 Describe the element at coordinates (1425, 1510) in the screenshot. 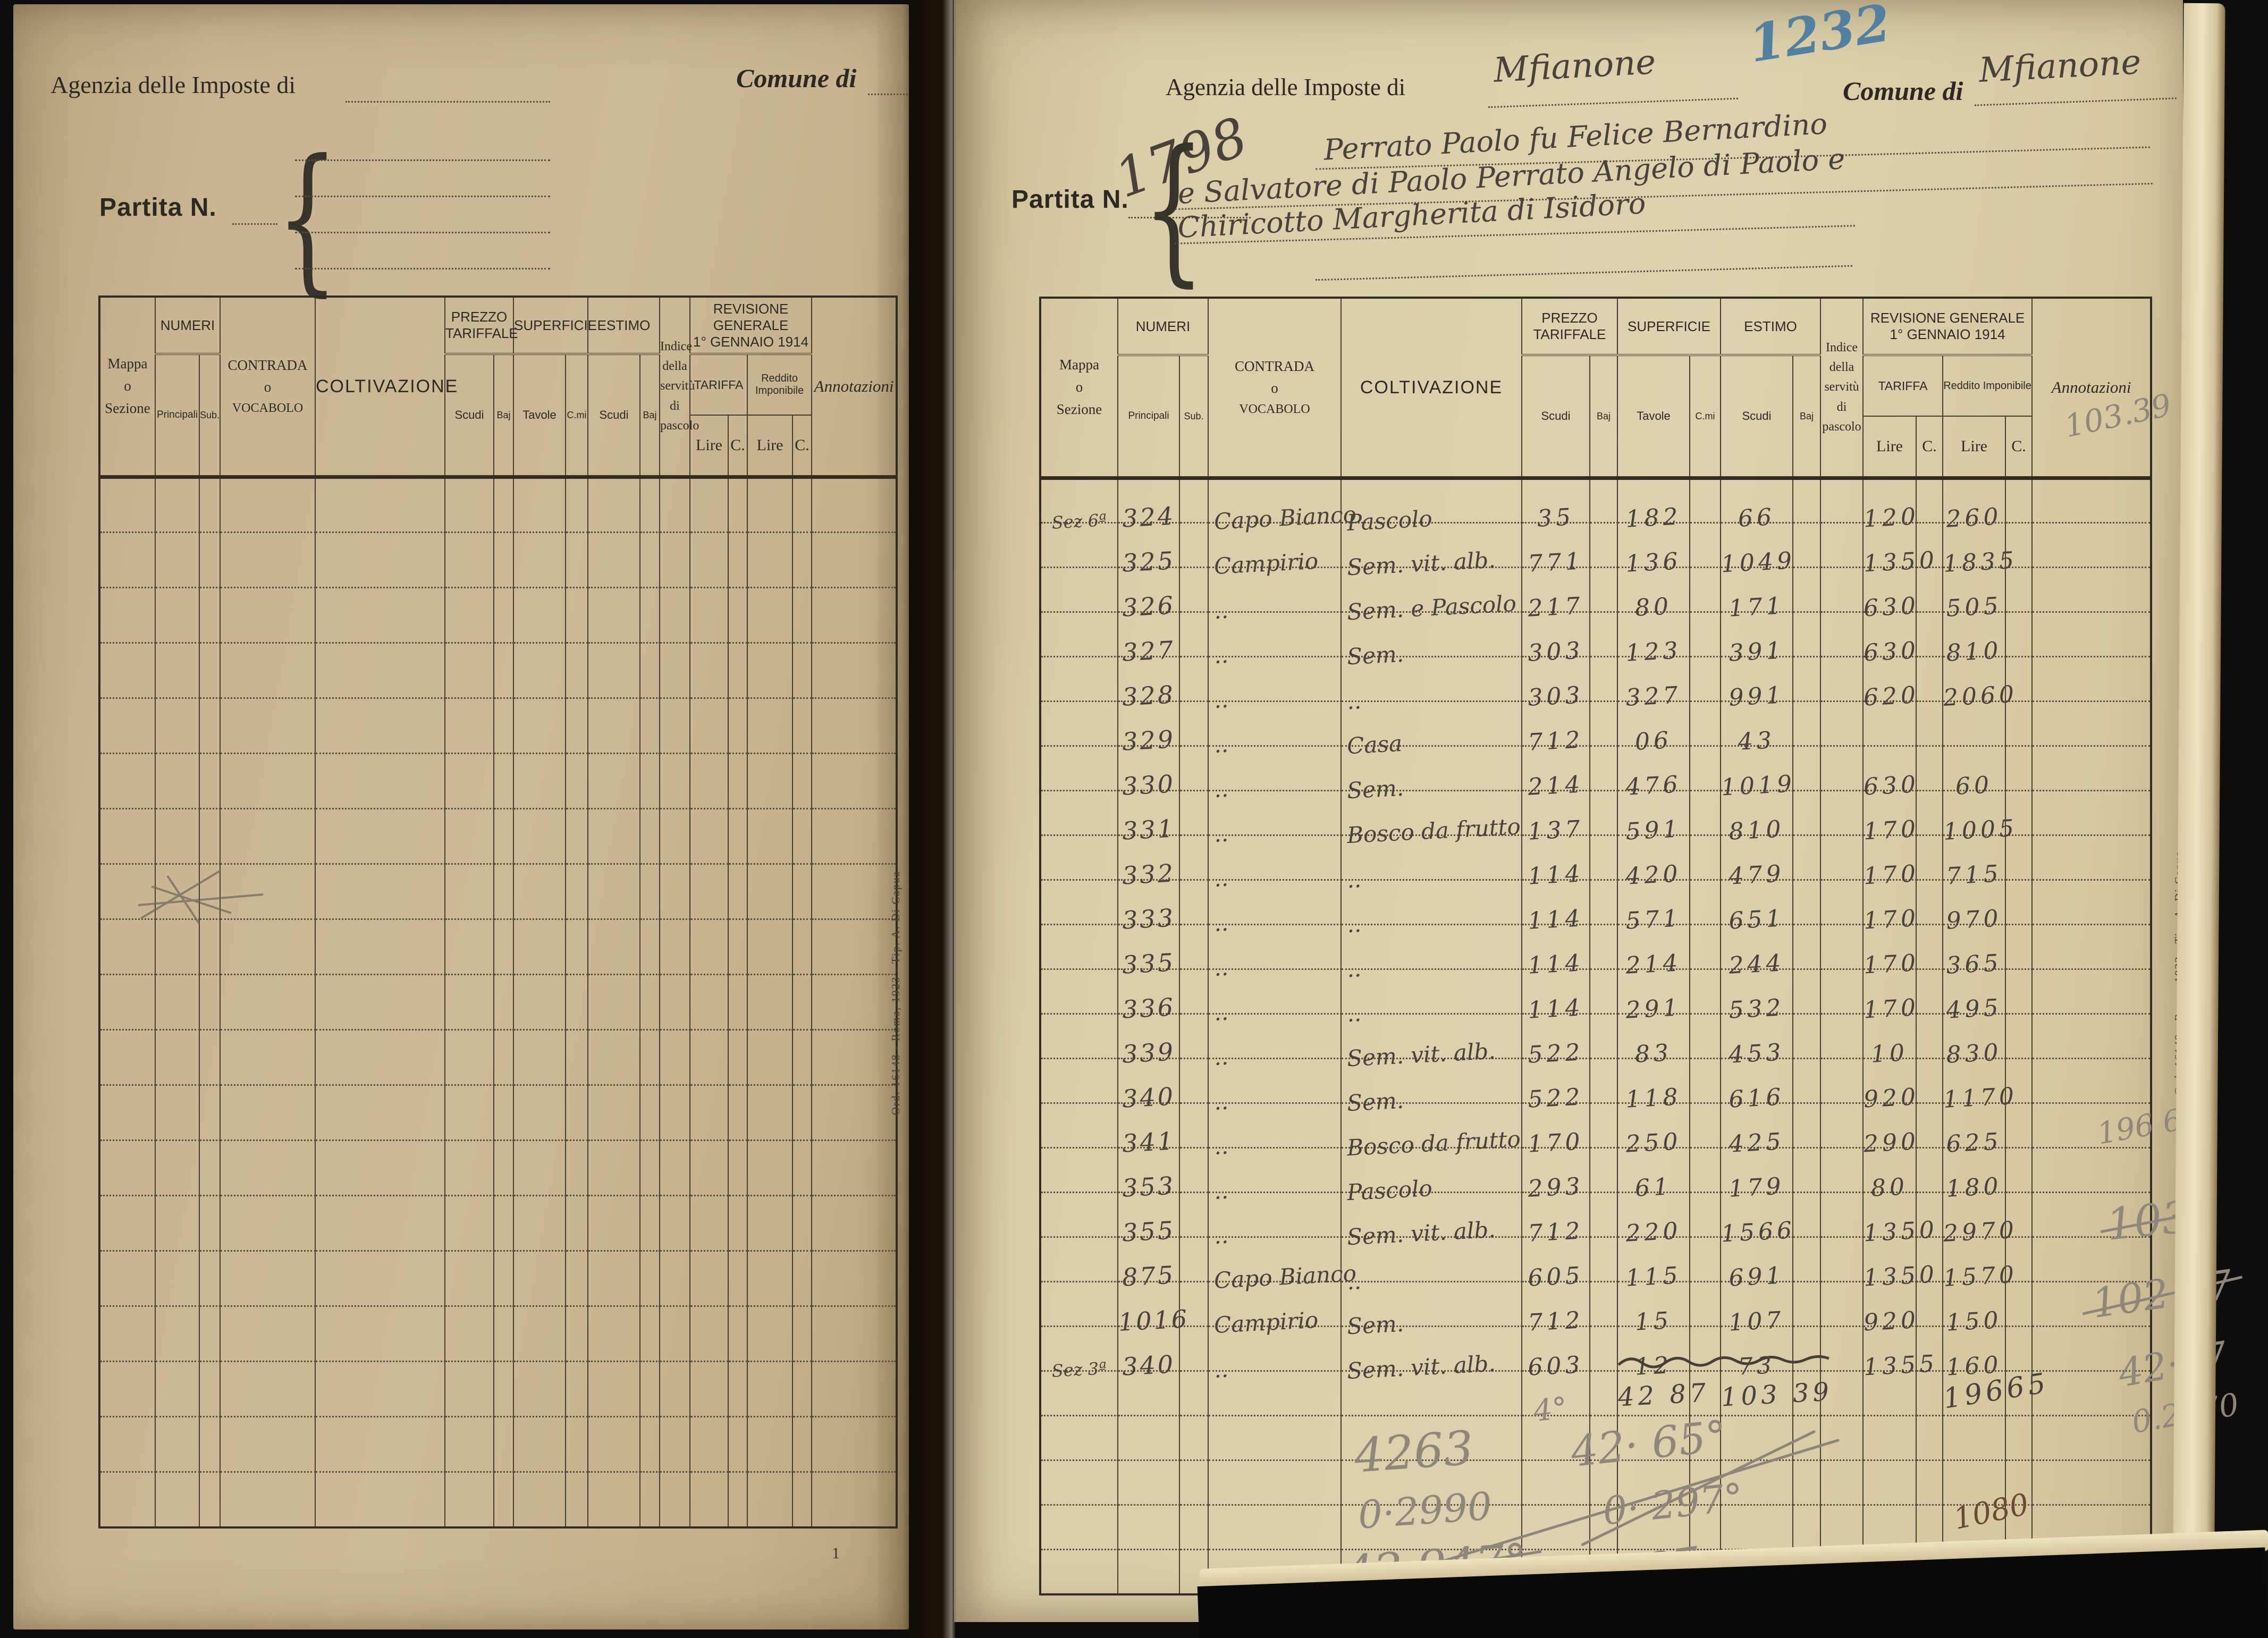

I see `handwritten-annotation: 0·2990` at that location.